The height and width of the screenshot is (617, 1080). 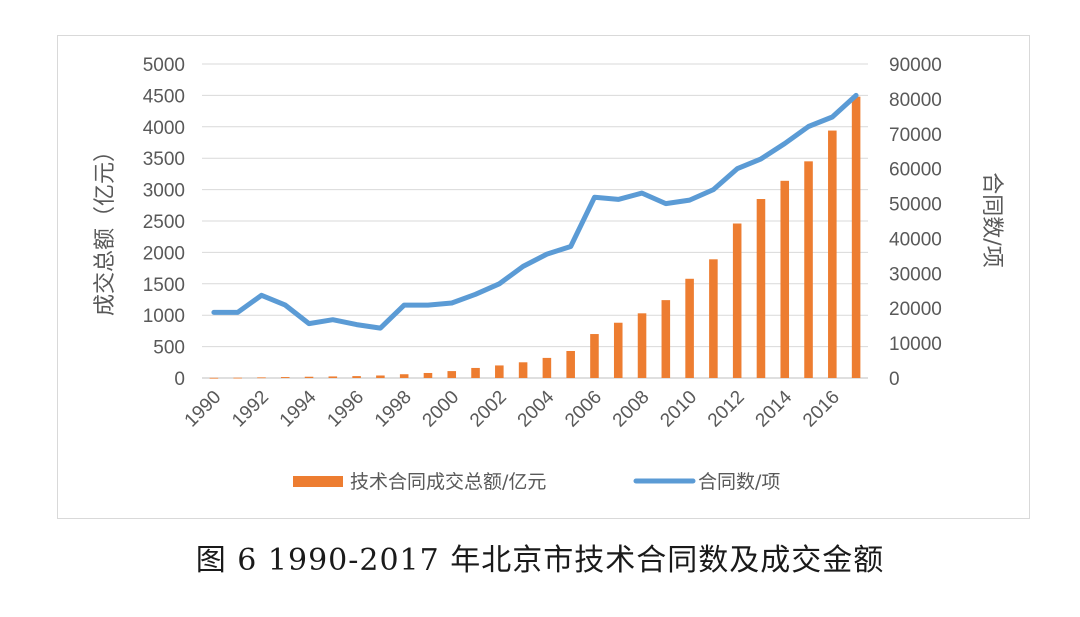 I want to click on x-tick-label: 1990, so click(x=203, y=409).